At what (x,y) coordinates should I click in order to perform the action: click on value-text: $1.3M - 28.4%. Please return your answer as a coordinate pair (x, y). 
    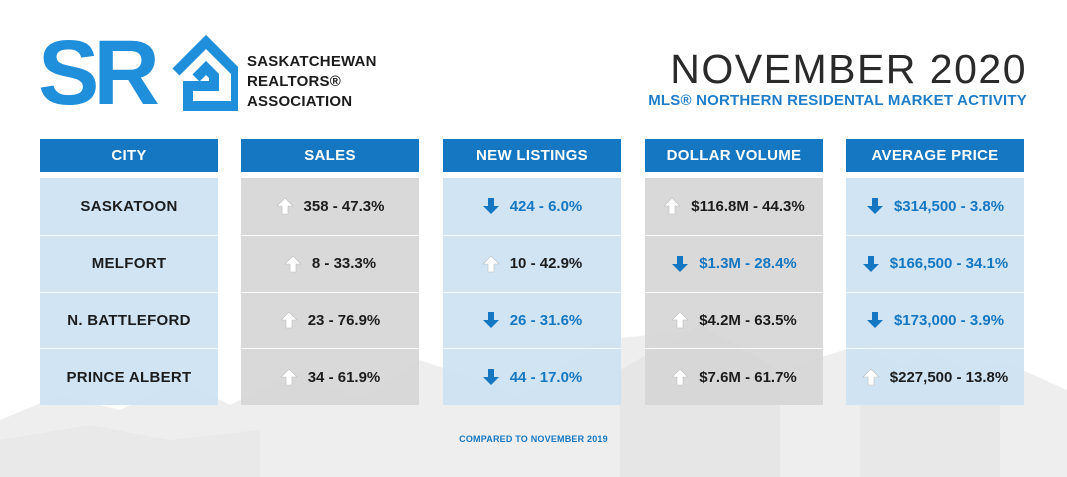
    Looking at the image, I should click on (748, 264).